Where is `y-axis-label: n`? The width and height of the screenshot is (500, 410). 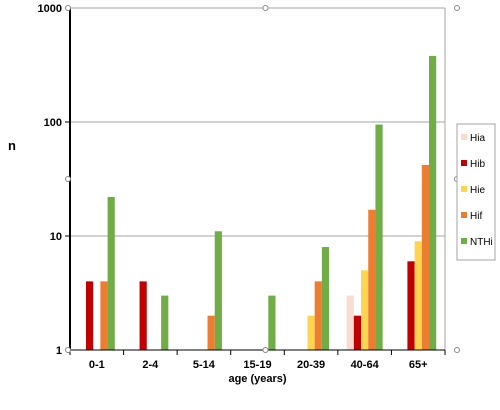
y-axis-label: n is located at coordinates (12, 145).